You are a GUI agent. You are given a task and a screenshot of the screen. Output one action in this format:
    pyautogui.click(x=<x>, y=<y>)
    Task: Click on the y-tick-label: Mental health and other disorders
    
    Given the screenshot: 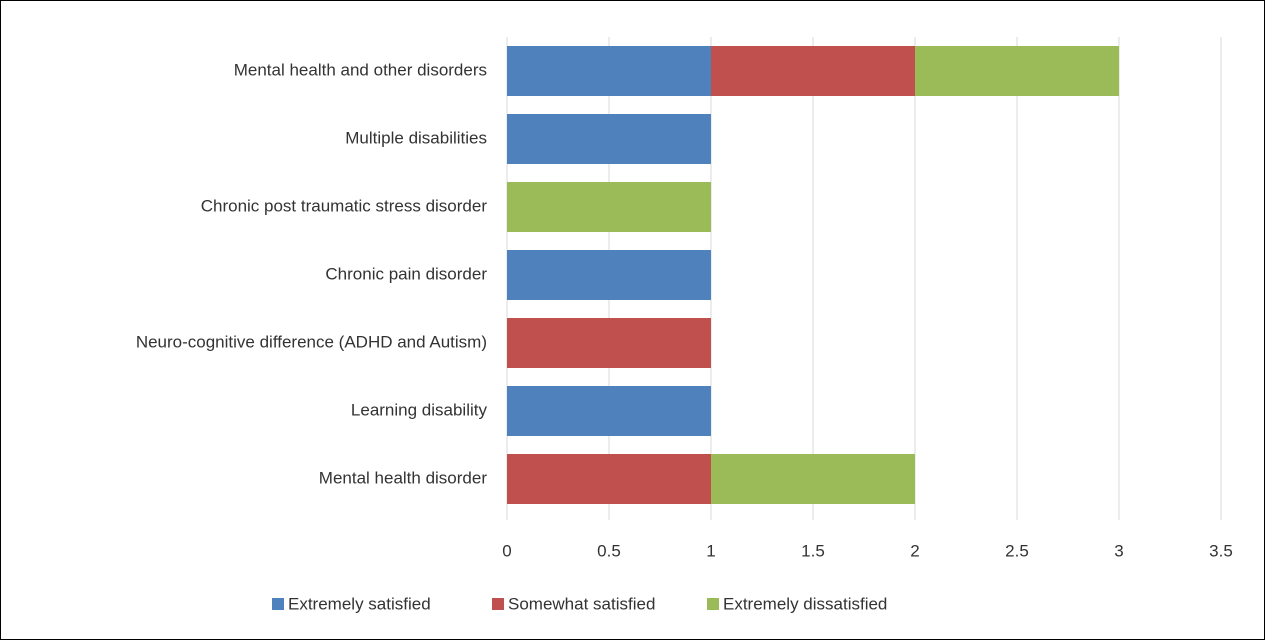 What is the action you would take?
    pyautogui.click(x=360, y=69)
    